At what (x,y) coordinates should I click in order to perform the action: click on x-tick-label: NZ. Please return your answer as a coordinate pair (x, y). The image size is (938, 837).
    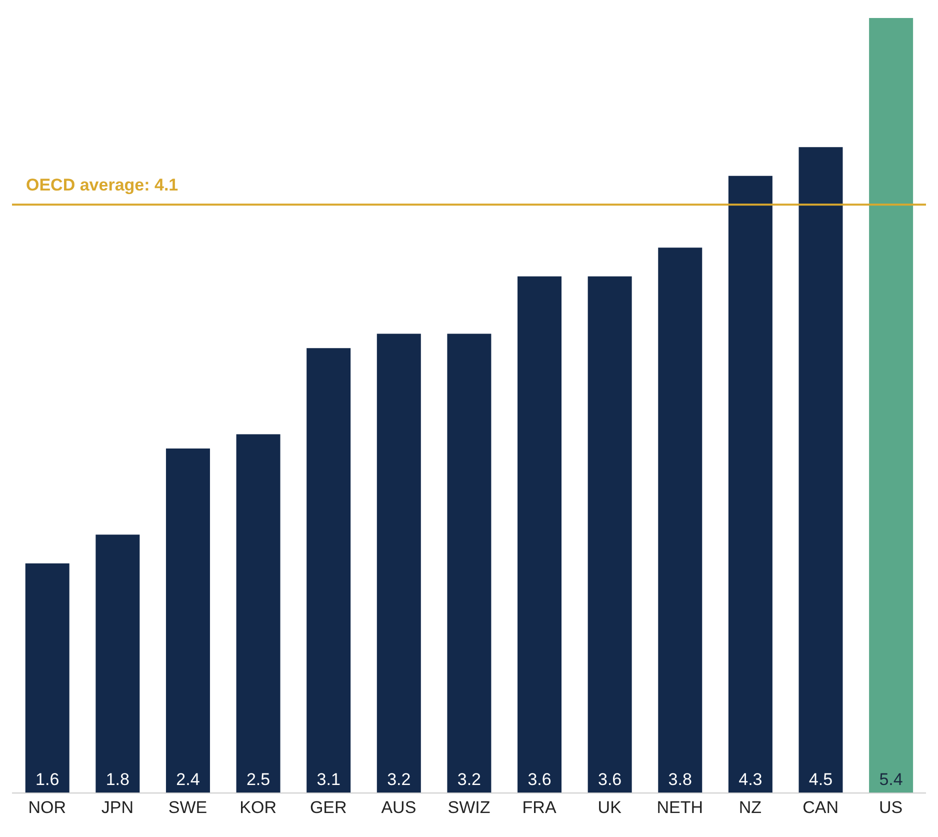
    Looking at the image, I should click on (750, 808).